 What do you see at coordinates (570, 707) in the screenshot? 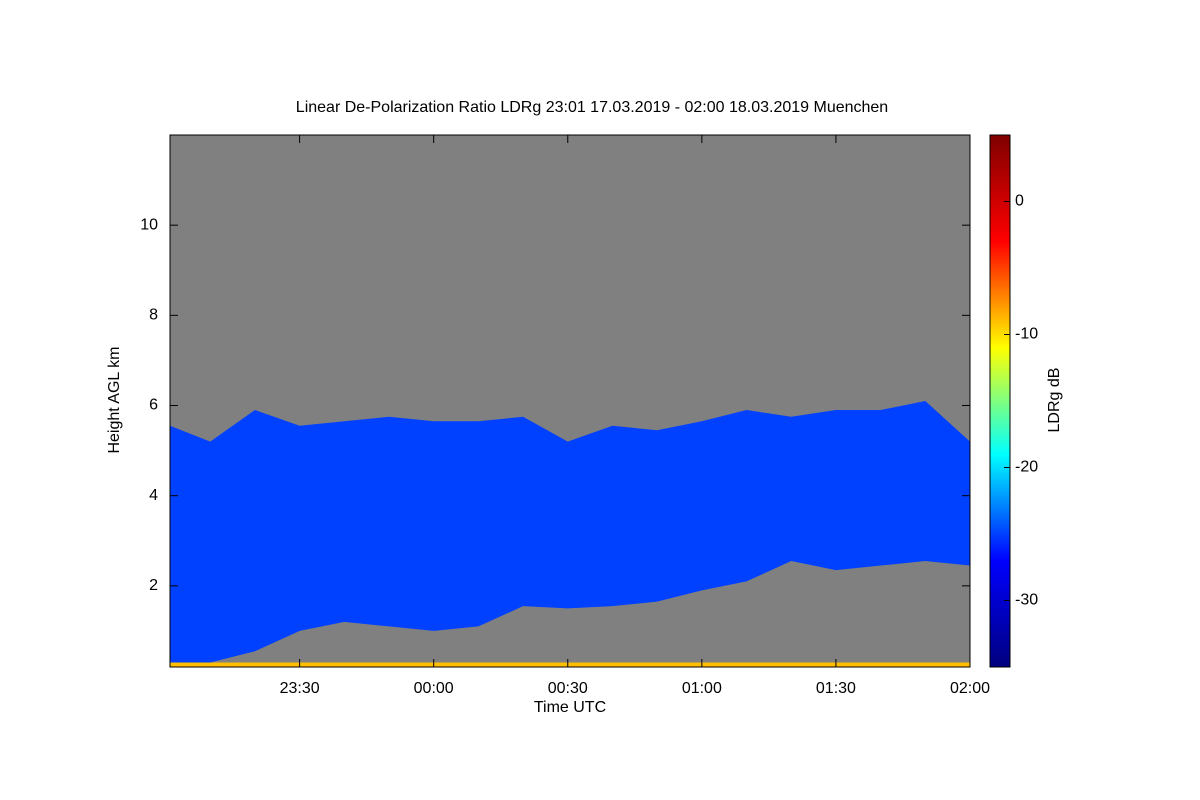
I see `x-axis-label: Time UTC` at bounding box center [570, 707].